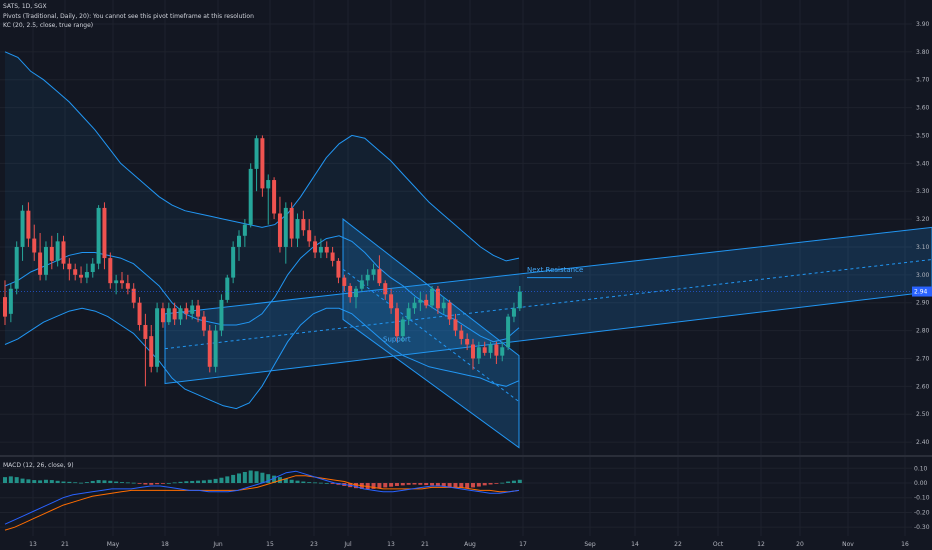 The width and height of the screenshot is (932, 550). I want to click on macd-indicator-label: MACD (12, 26, close, 9), so click(38, 465).